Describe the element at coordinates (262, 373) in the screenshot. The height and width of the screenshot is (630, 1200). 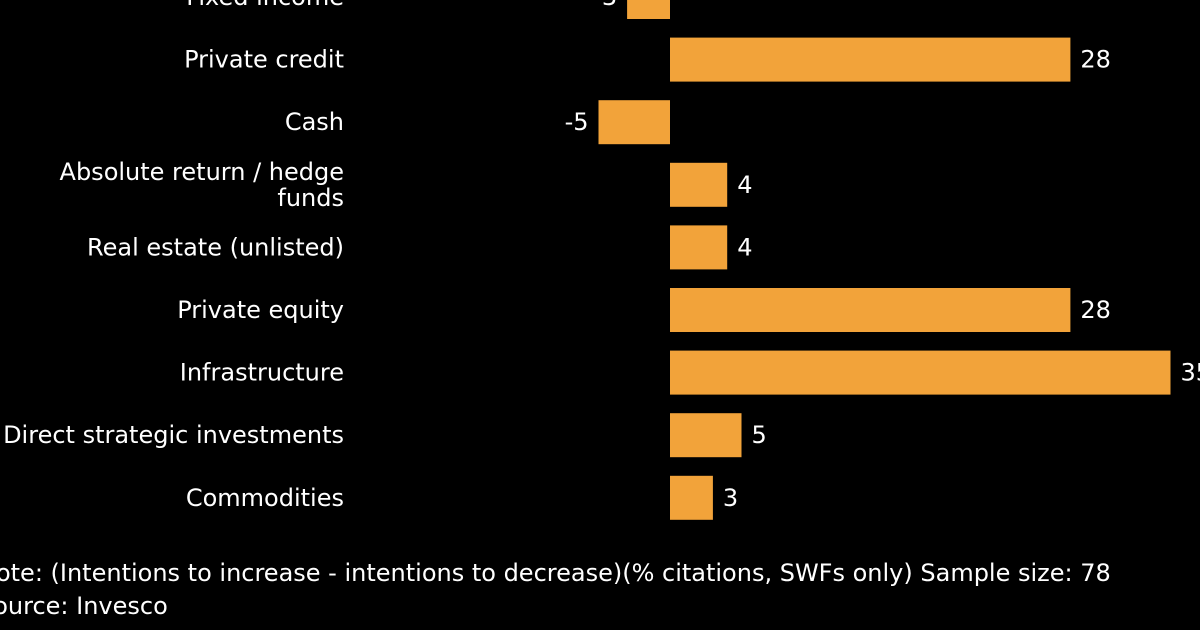
I see `category-label-infrastructure: Infrastructure` at that location.